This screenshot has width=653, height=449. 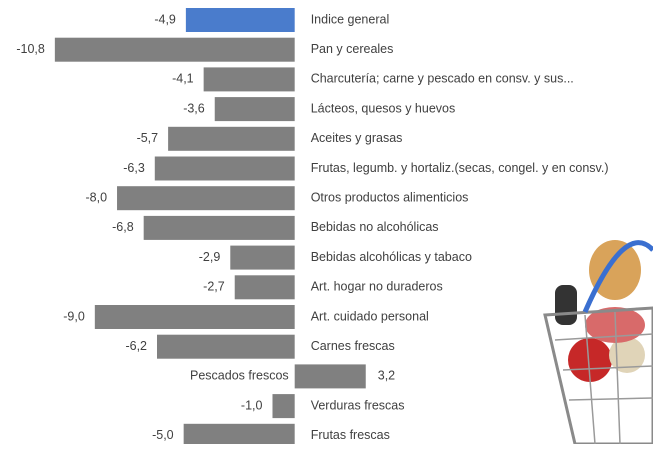 What do you see at coordinates (386, 376) in the screenshot?
I see `value-label: 3,2` at bounding box center [386, 376].